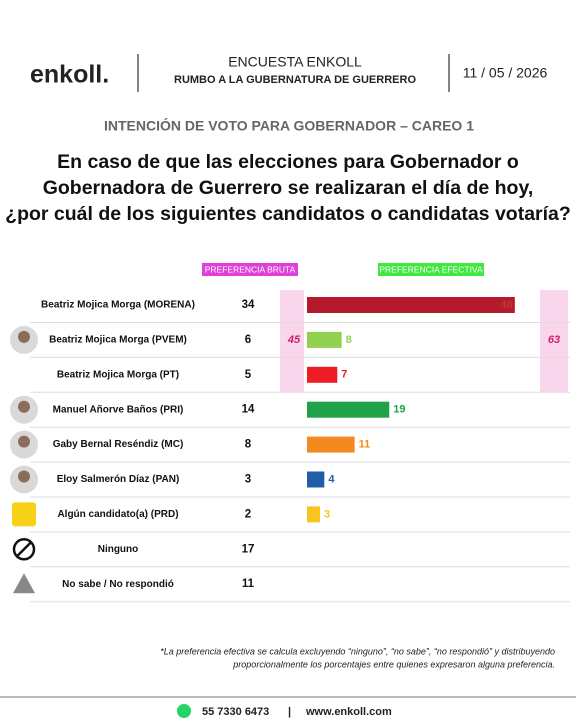 This screenshot has width=576, height=720. What do you see at coordinates (117, 514) in the screenshot?
I see `candidate-name: Algún candidato(a) (PRD)` at bounding box center [117, 514].